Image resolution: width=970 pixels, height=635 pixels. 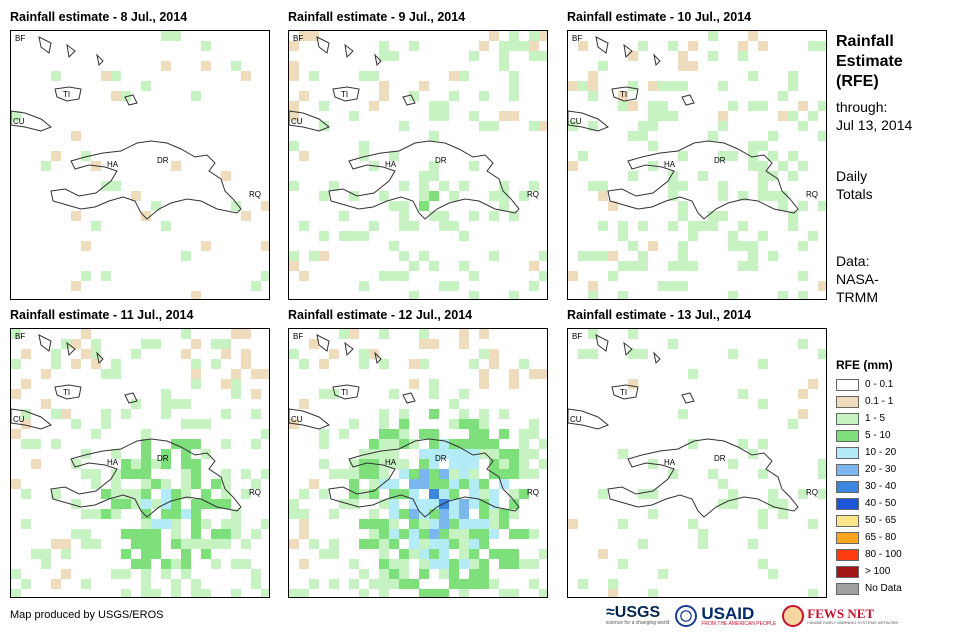 I want to click on panel-title: Rainfall estimate - 10 Jul., 2014, so click(x=659, y=17).